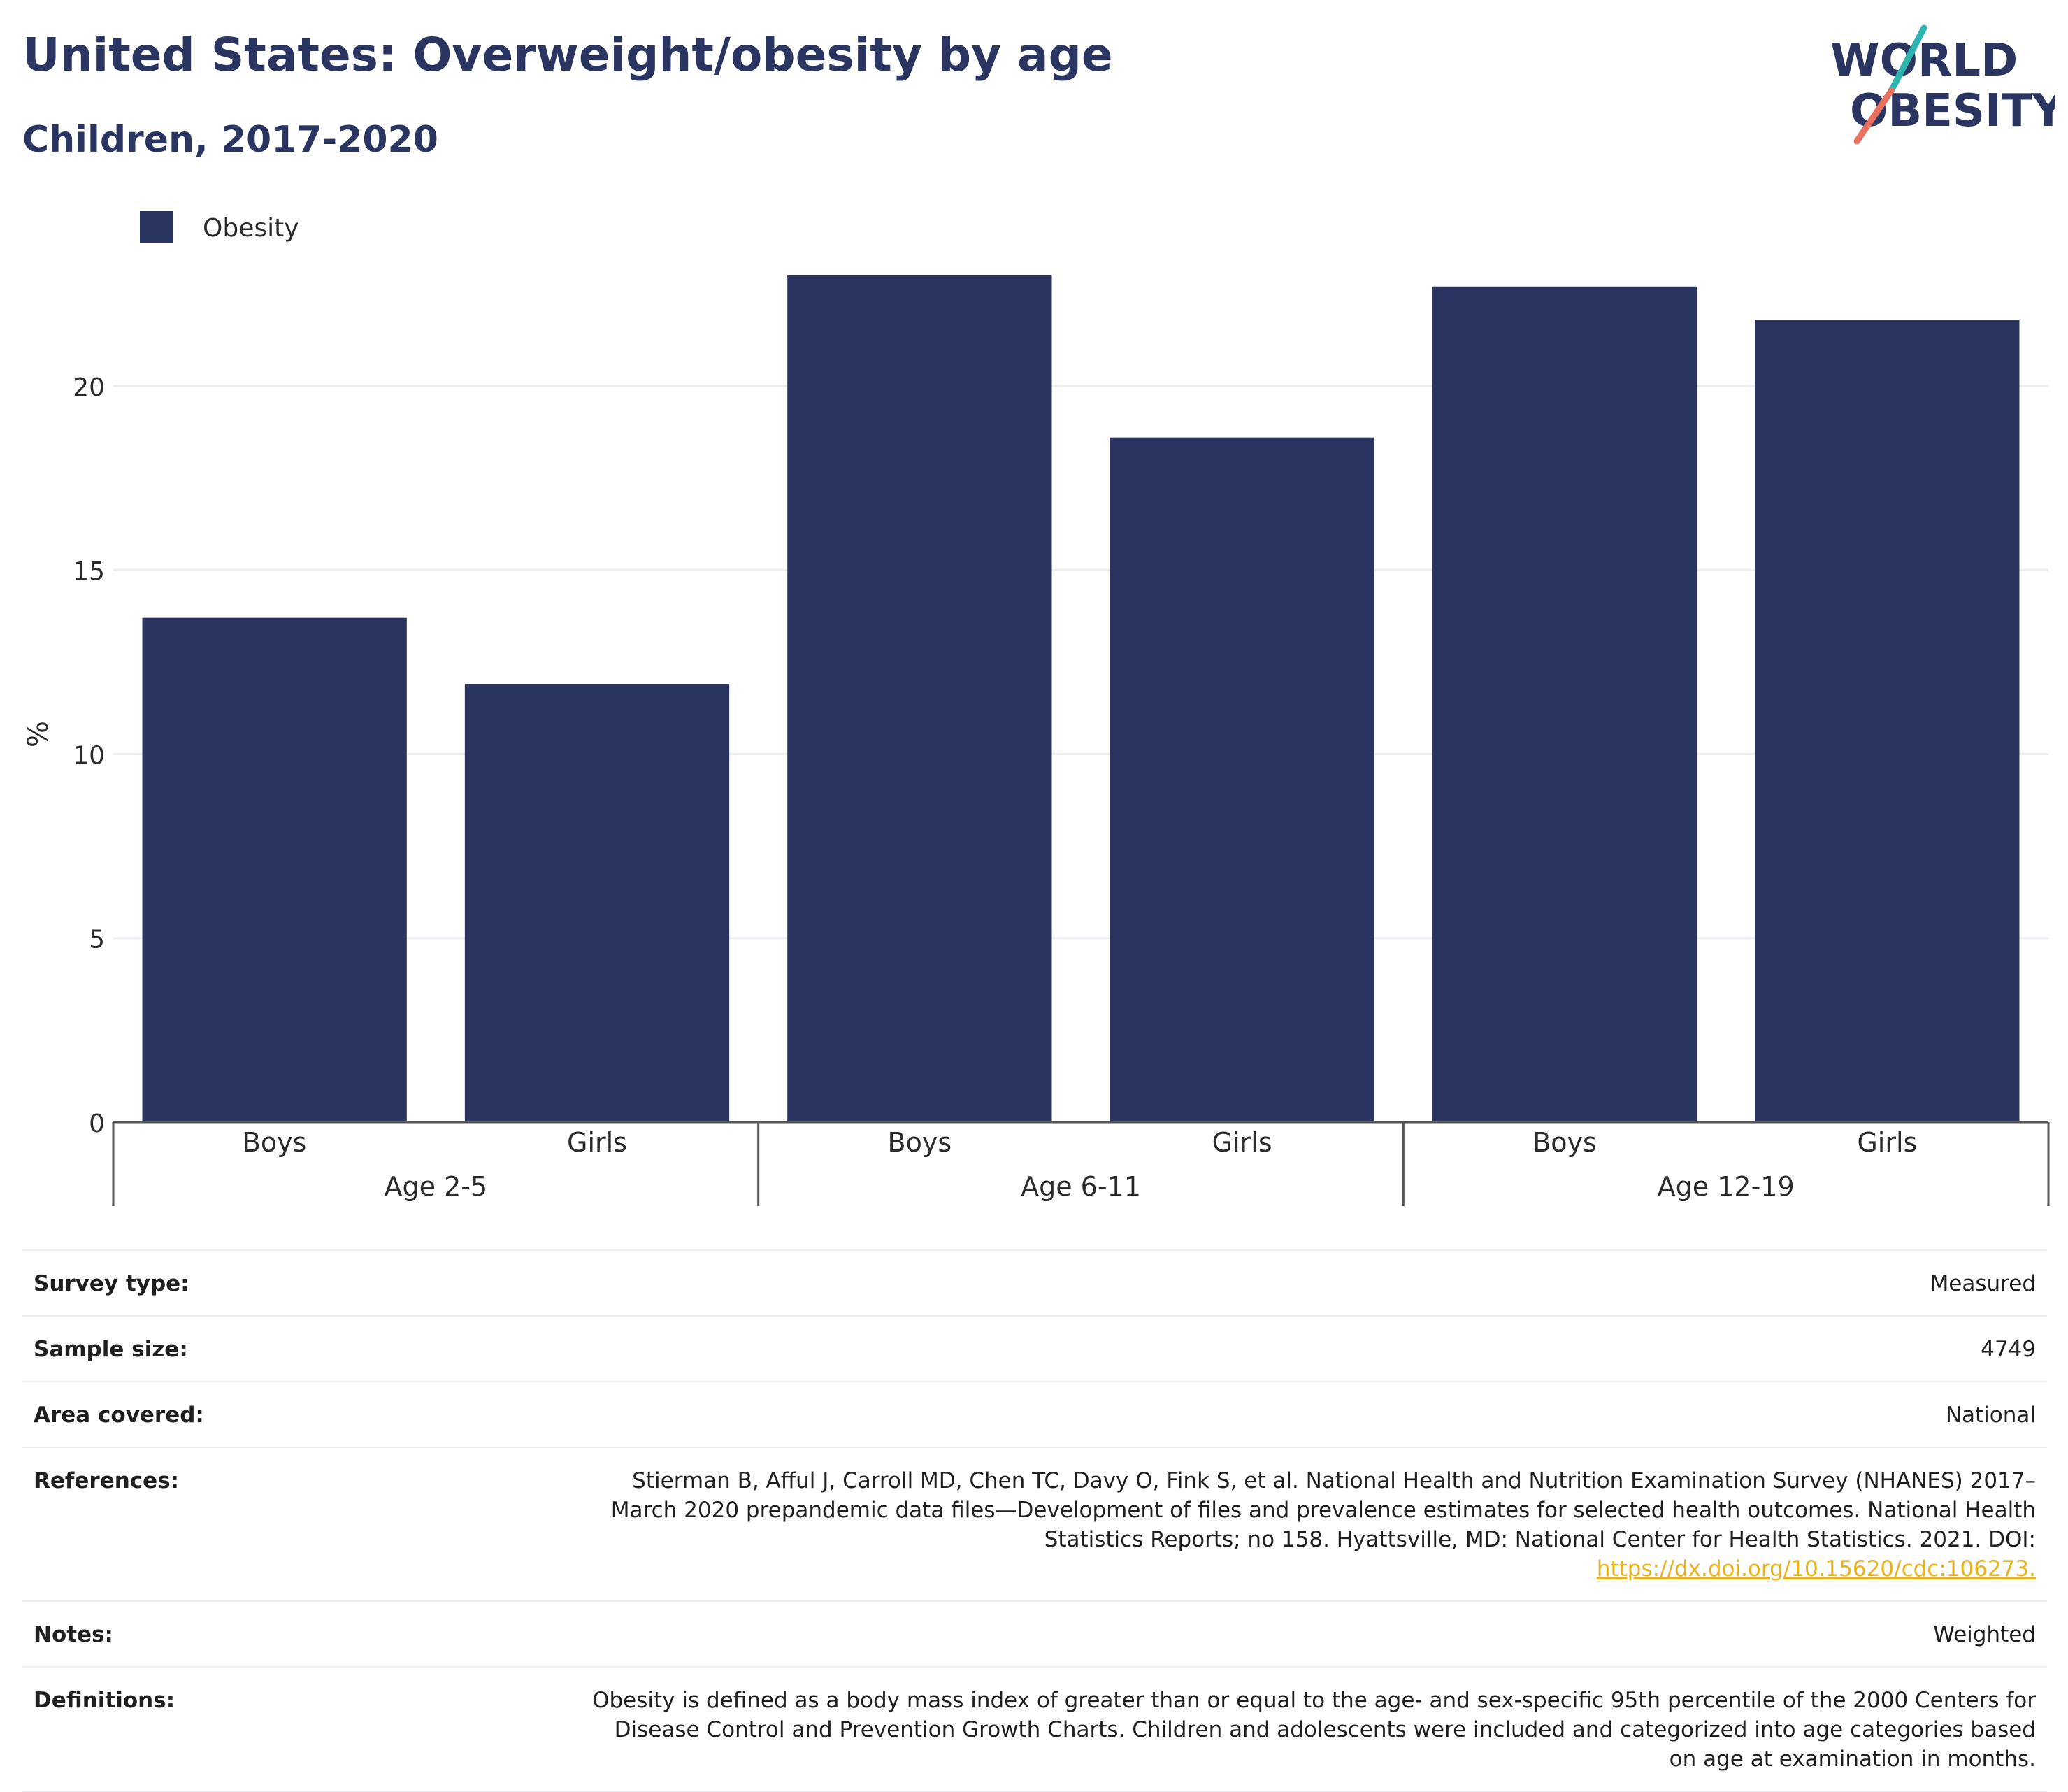 Image resolution: width=2068 pixels, height=1792 pixels. Describe the element at coordinates (1983, 1283) in the screenshot. I see `info-value: Measured` at that location.